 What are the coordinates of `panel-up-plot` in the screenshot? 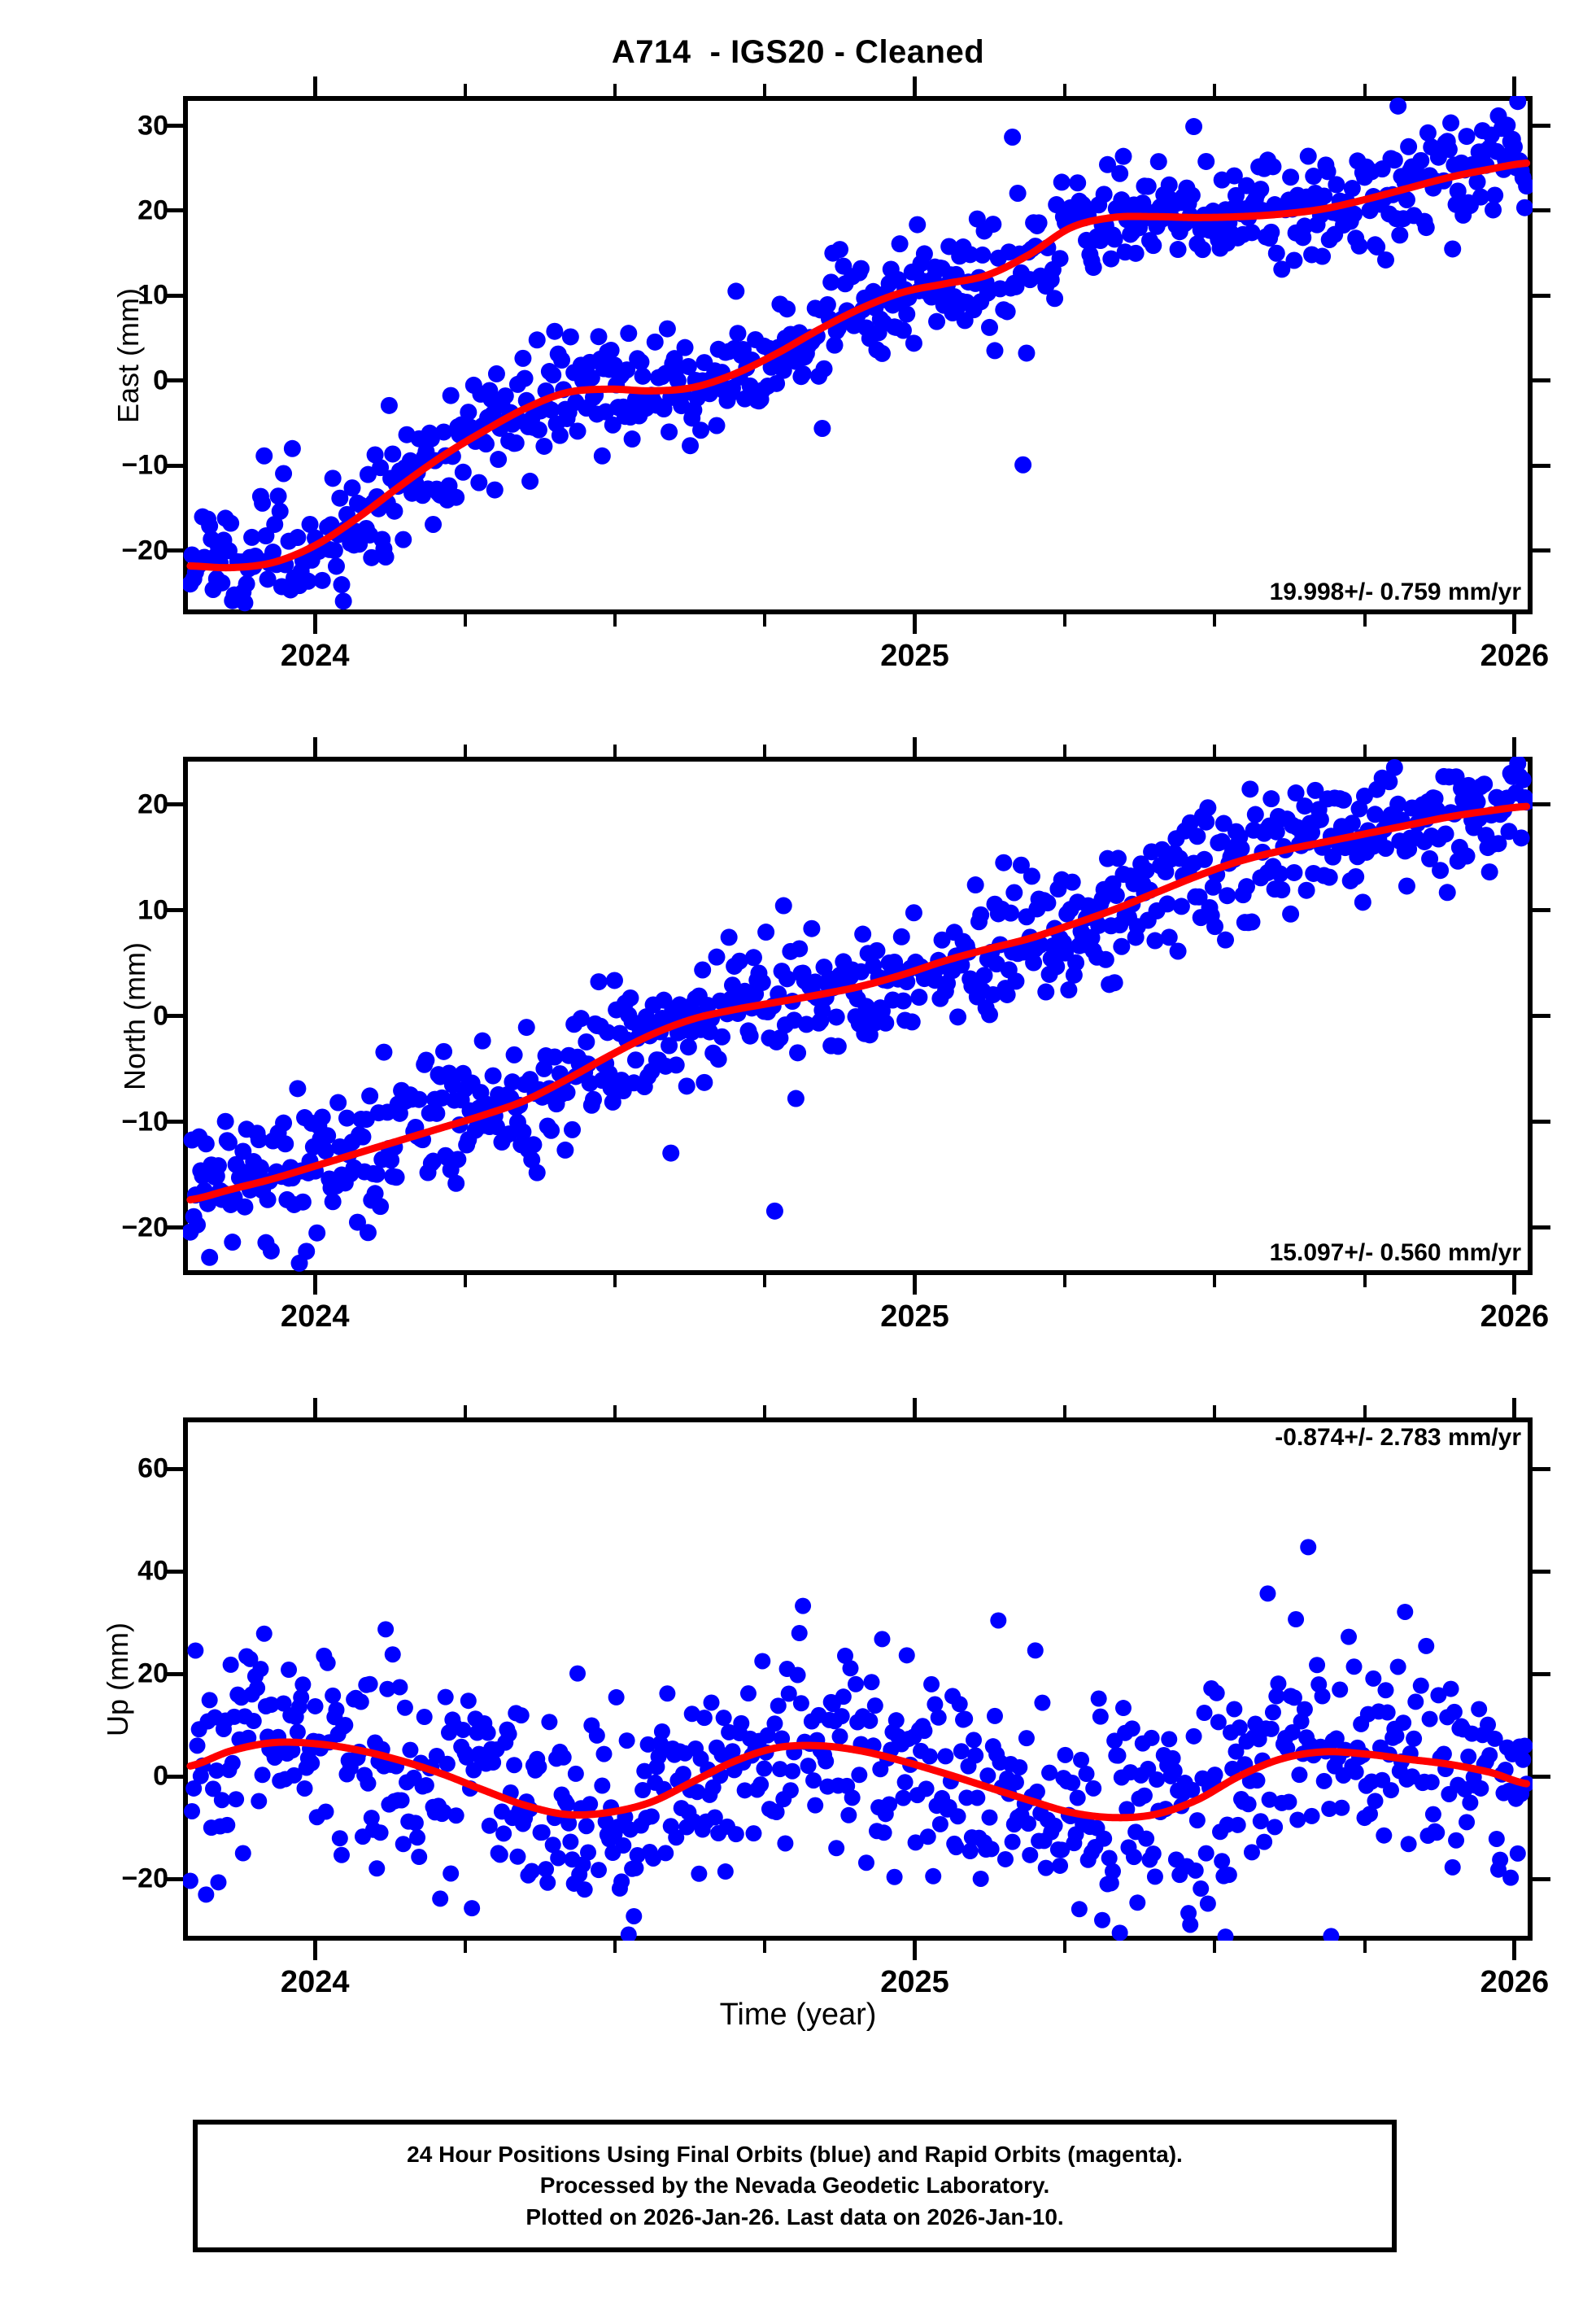 It's located at (858, 1740).